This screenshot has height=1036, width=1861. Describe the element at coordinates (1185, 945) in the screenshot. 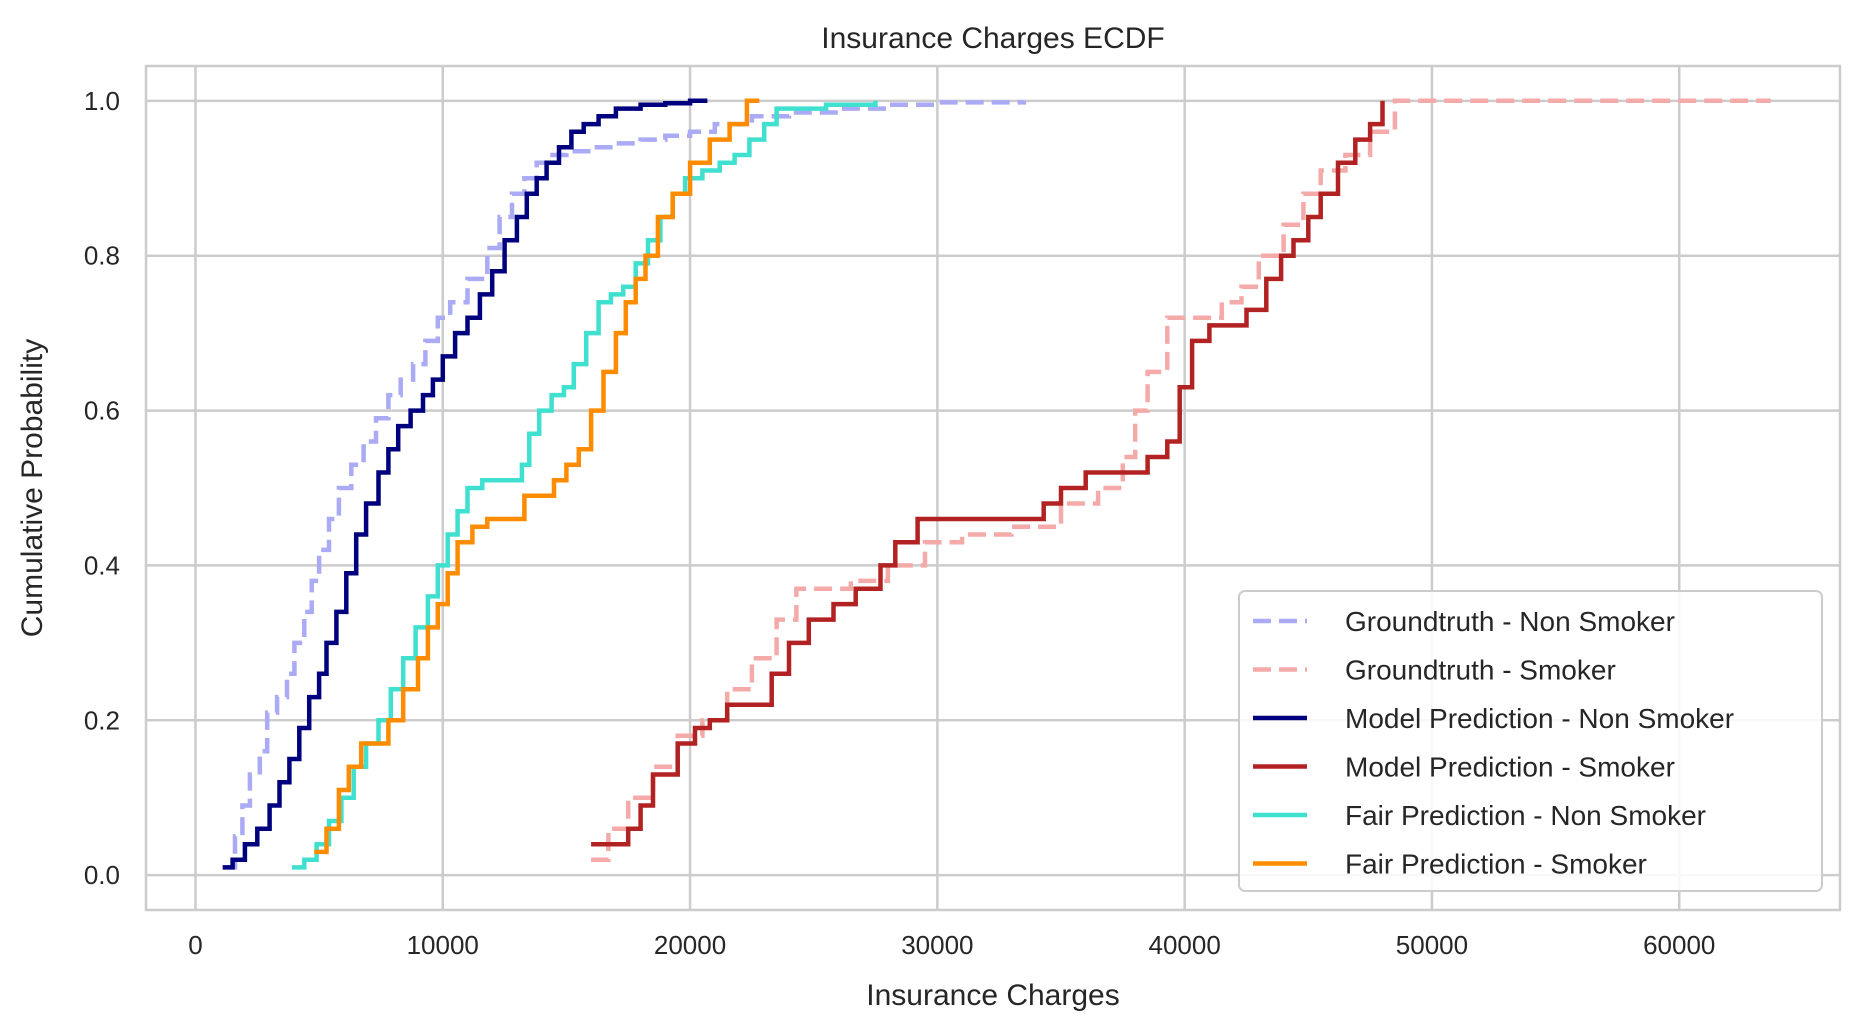

I see `x-tick-label: 40000` at that location.